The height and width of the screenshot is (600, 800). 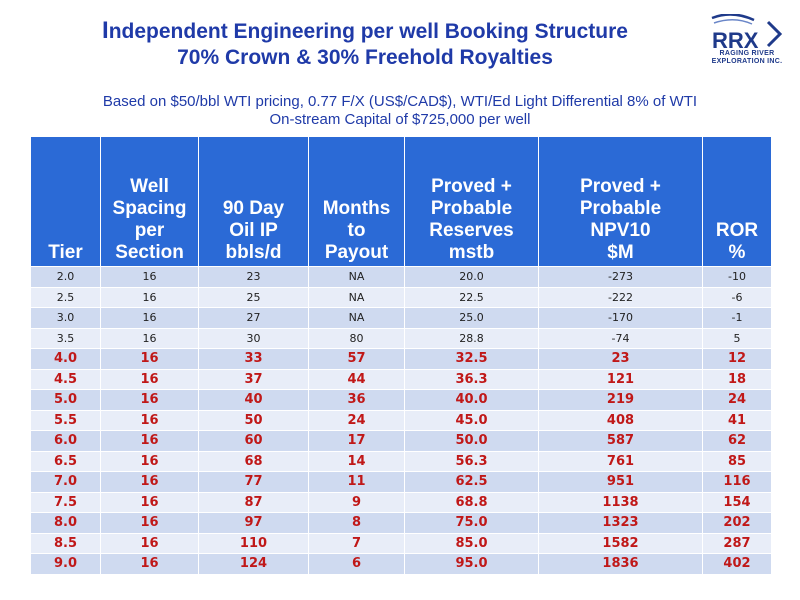 I want to click on payout-cell: 36, so click(x=356, y=400).